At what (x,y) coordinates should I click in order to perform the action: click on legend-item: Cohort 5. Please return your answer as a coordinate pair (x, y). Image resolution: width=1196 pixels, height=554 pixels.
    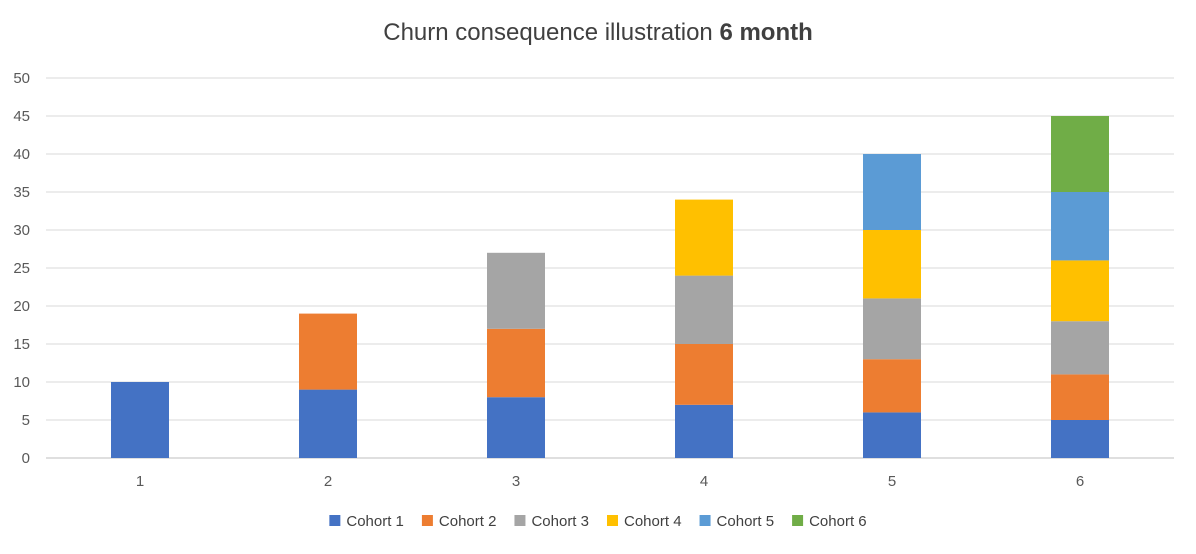
    Looking at the image, I should click on (737, 521).